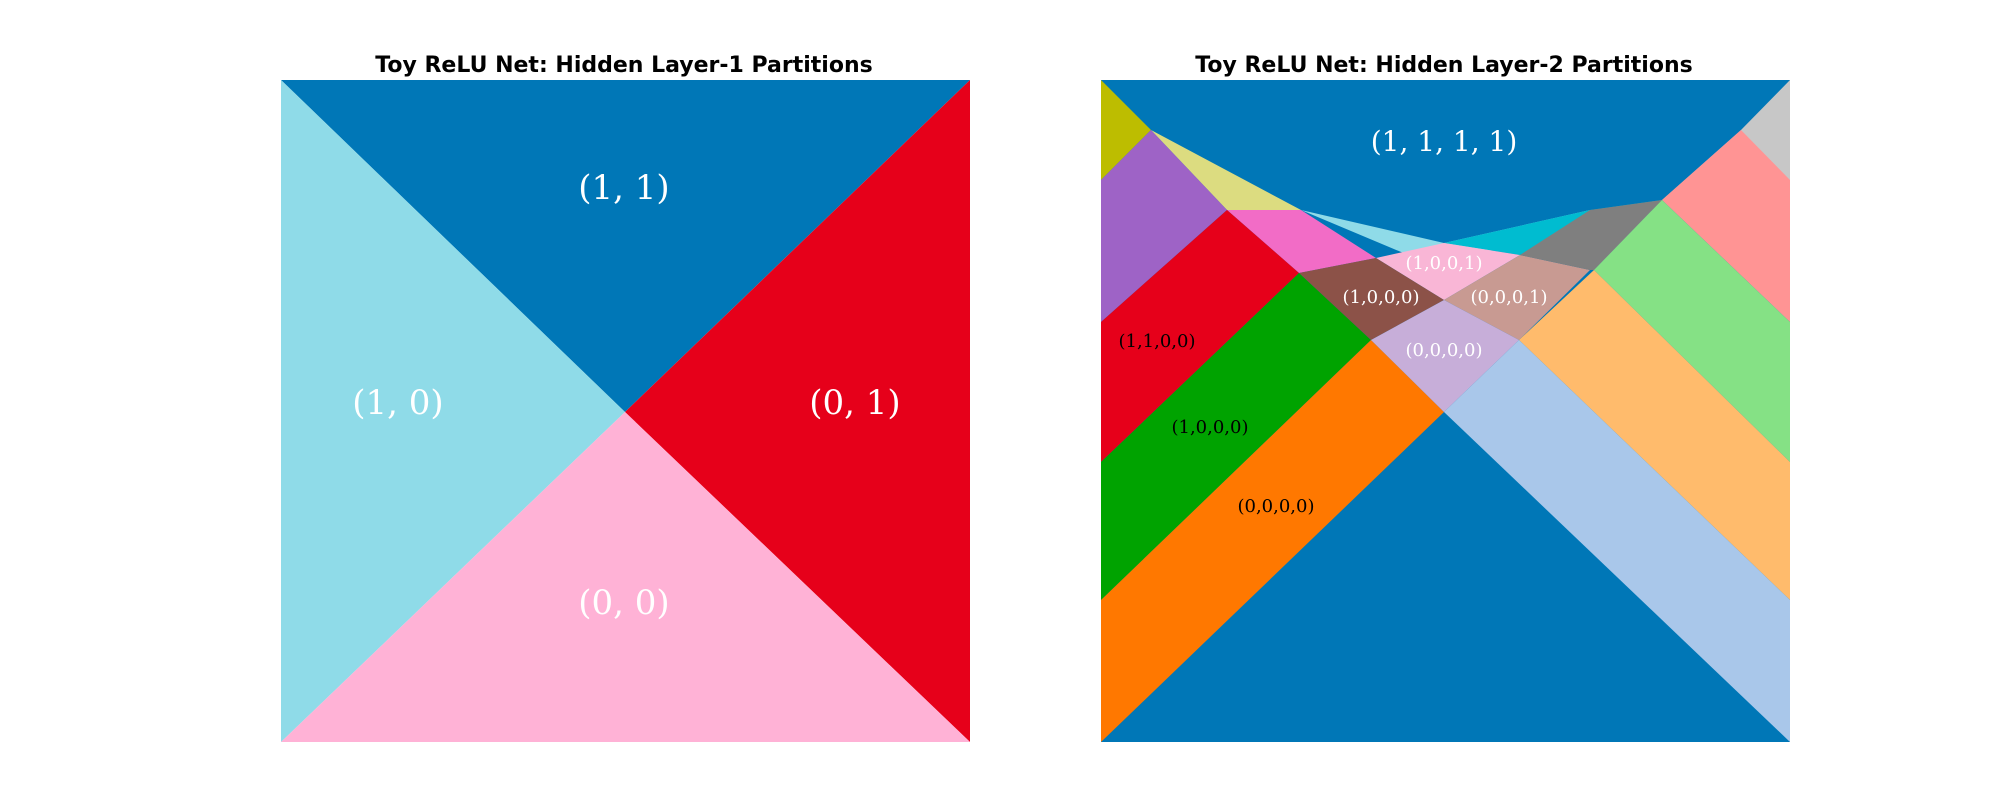  What do you see at coordinates (1443, 263) in the screenshot?
I see `label-region-1001: (1,0,0,1)` at bounding box center [1443, 263].